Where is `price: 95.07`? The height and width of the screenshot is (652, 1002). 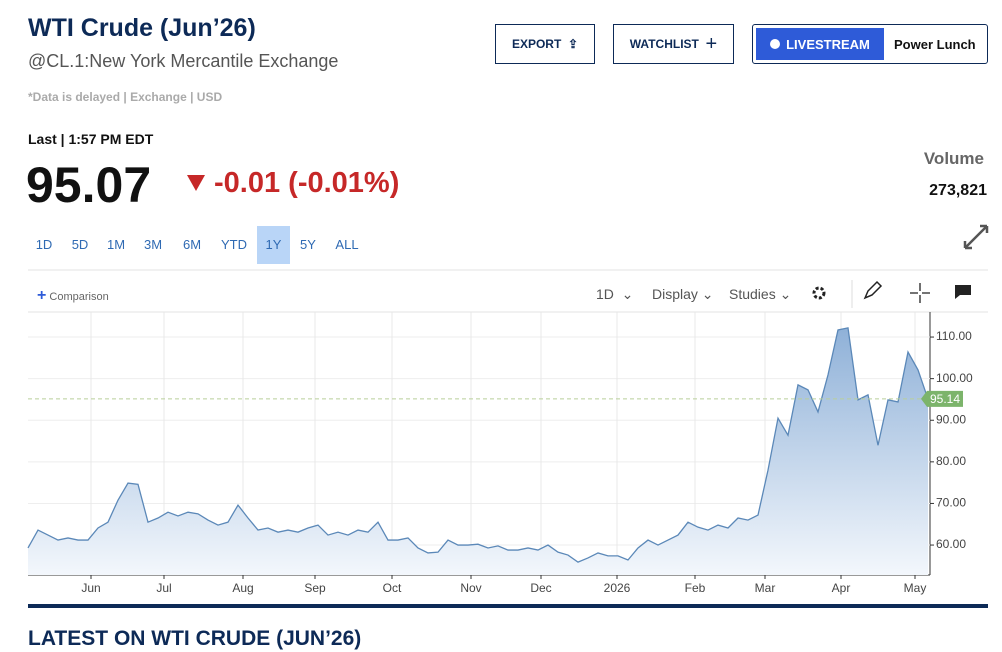
price: 95.07 is located at coordinates (89, 185).